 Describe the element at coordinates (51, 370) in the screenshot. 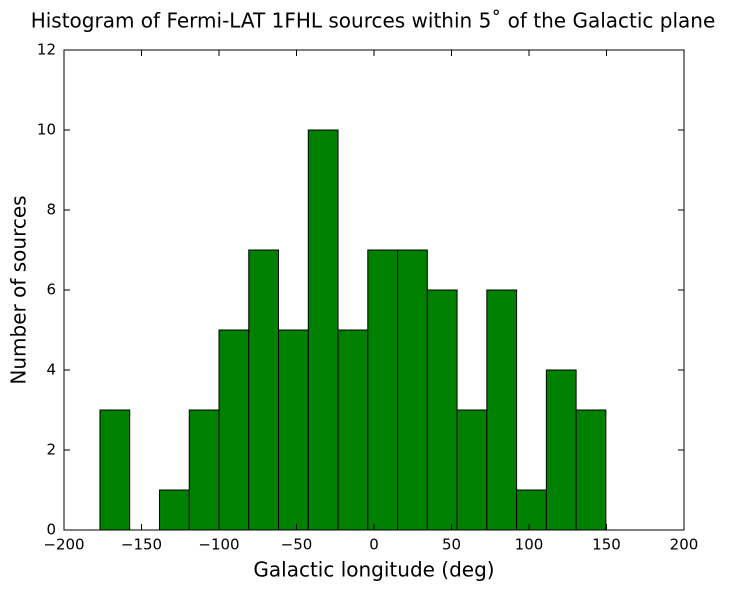

I see `y-tick-label: 4` at that location.